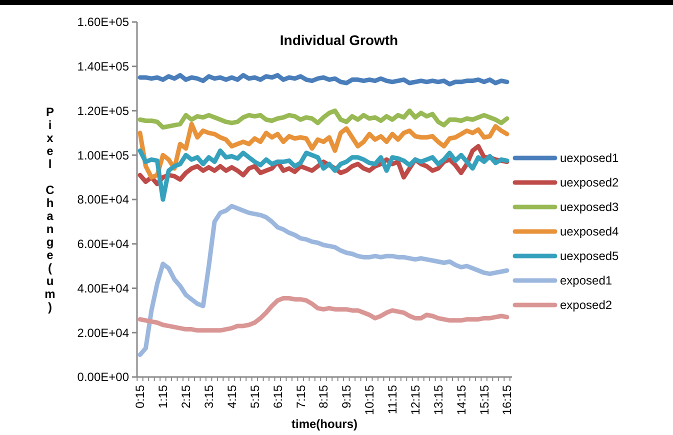 The width and height of the screenshot is (673, 435). Describe the element at coordinates (140, 396) in the screenshot. I see `x-tick-label: 0:15` at that location.